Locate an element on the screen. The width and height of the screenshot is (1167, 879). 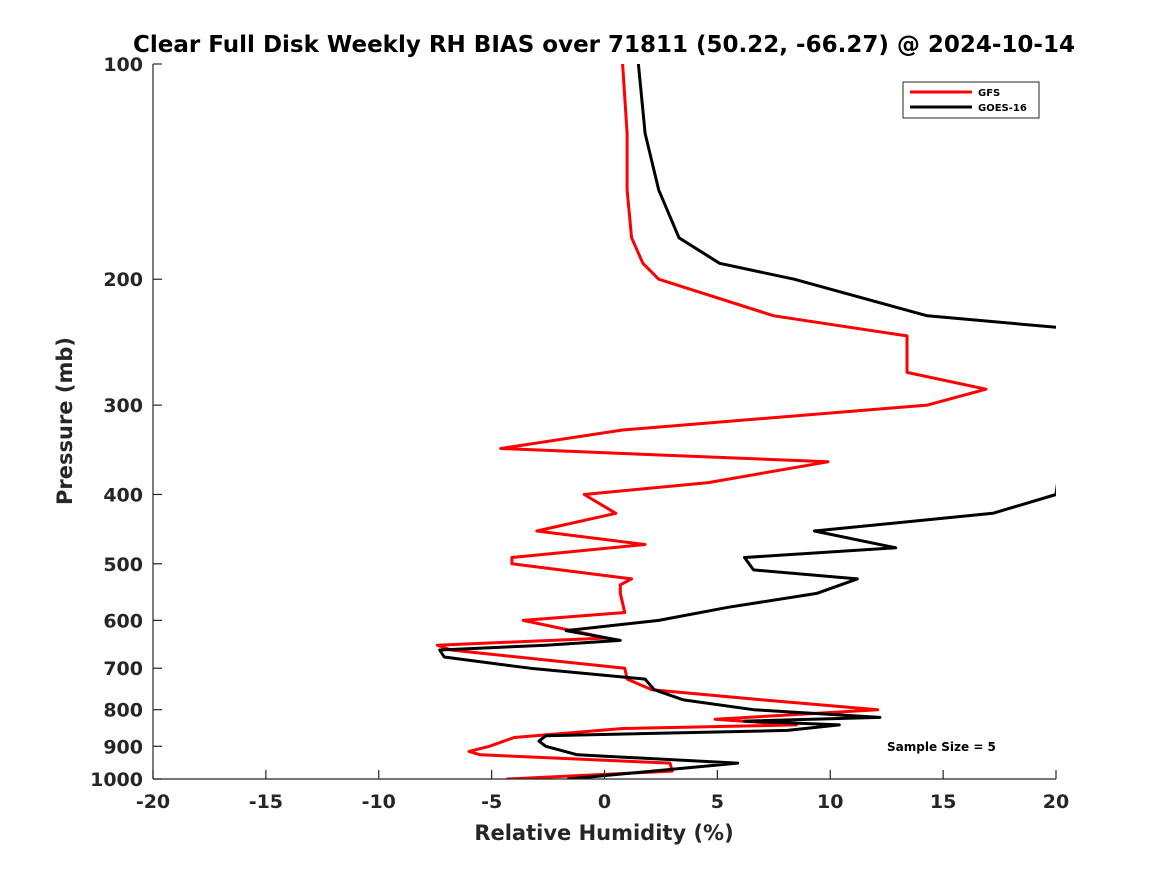
y-axis-ticks: 100 200 300 400 500 600 700 800 900 1000 is located at coordinates (126, 422).